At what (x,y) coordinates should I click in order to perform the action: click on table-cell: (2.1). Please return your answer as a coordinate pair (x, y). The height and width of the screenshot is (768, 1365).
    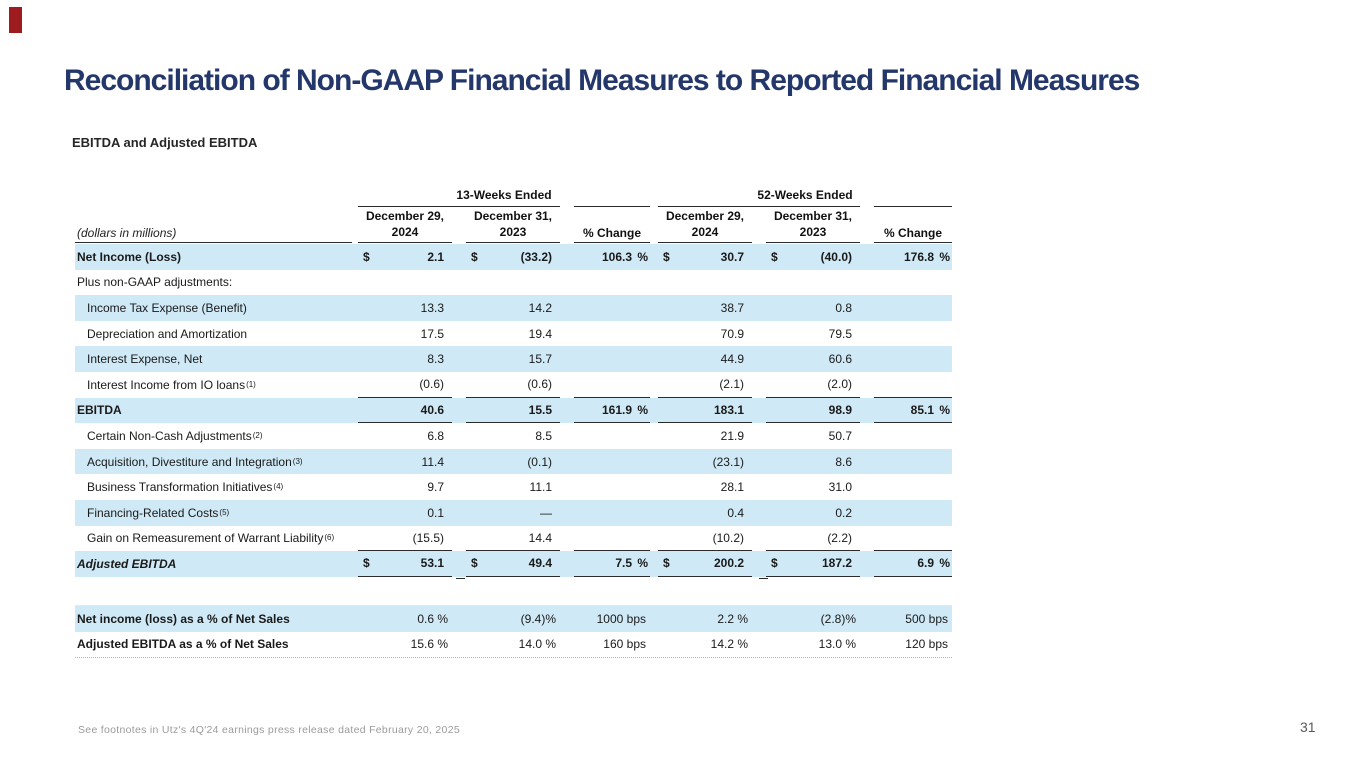
    Looking at the image, I should click on (705, 385).